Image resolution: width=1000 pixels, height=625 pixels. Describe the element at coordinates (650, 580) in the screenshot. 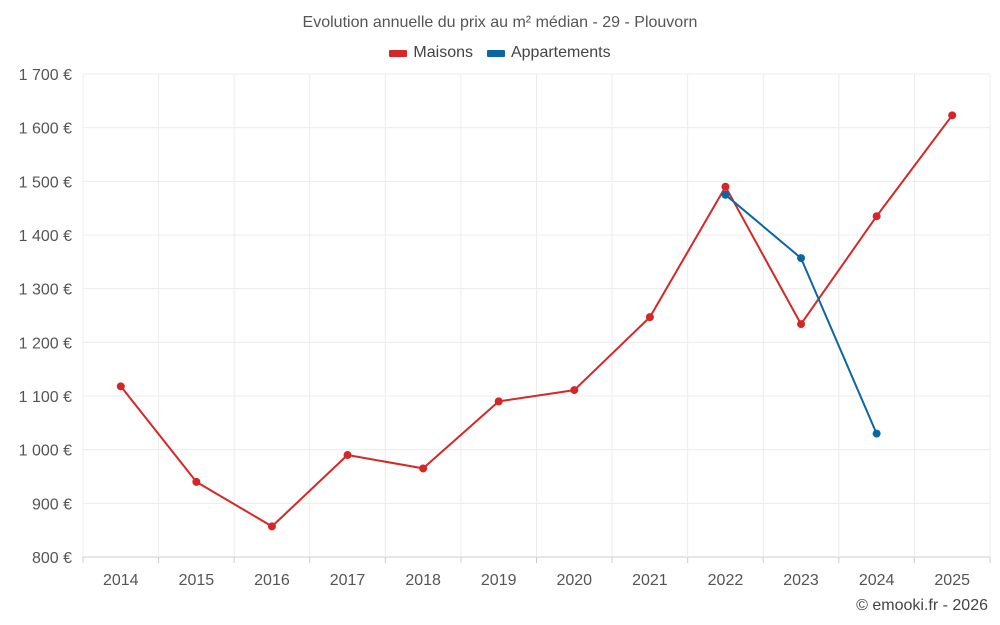

I see `x-tick-label: 2021` at that location.